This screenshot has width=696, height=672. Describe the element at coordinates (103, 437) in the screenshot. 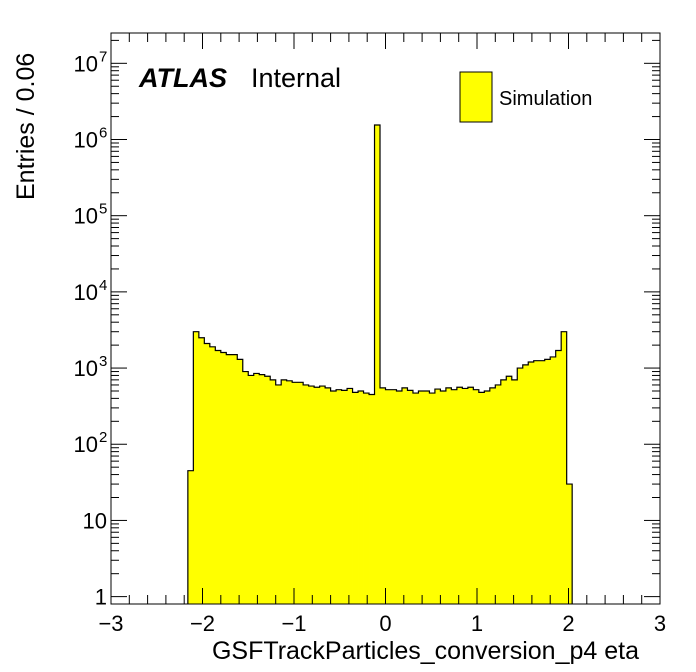

I see `y-tick-label-exponent: 2` at that location.